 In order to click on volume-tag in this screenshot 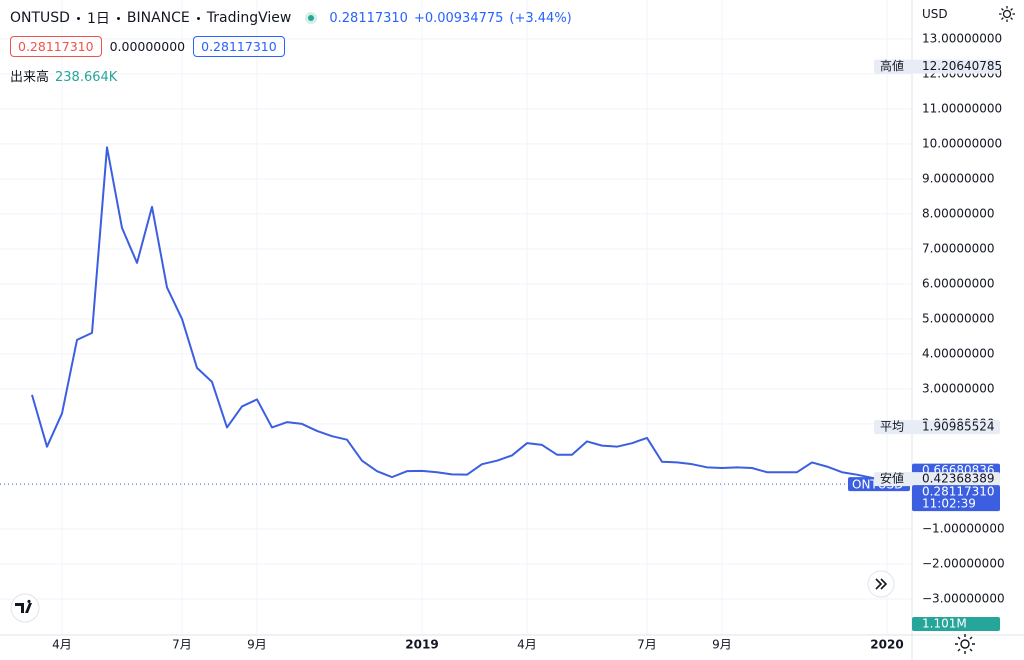, I will do `click(956, 624)`.